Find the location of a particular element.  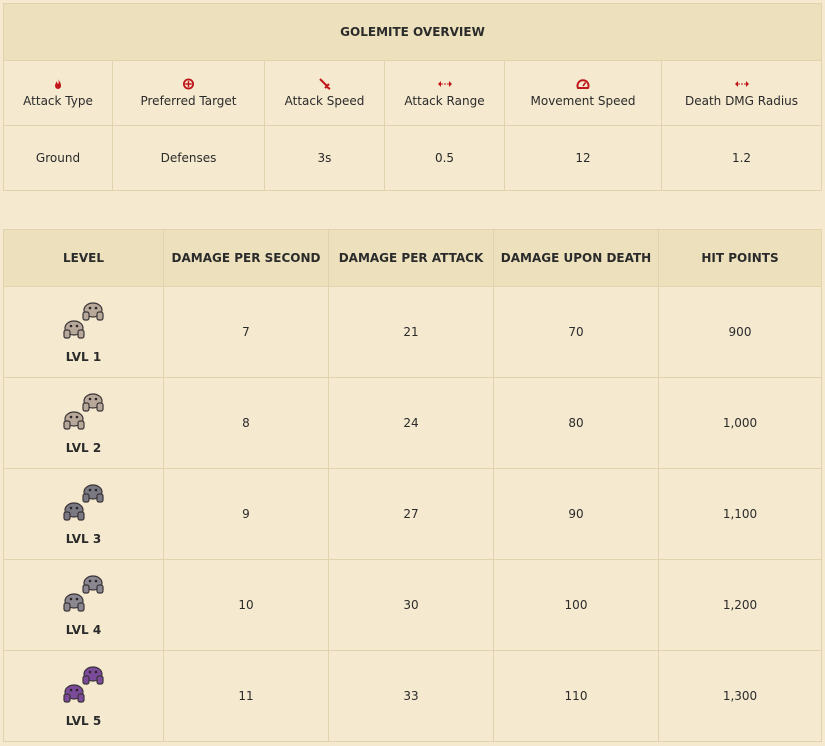

cell-hit-points: 1,100 is located at coordinates (740, 514).